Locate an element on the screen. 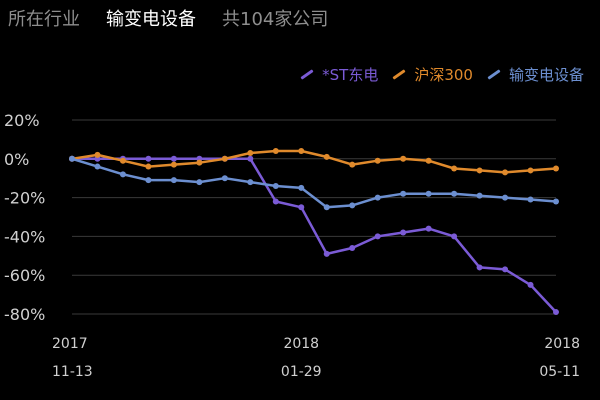 The width and height of the screenshot is (600, 400). company-count: 共104家公司 is located at coordinates (275, 19).